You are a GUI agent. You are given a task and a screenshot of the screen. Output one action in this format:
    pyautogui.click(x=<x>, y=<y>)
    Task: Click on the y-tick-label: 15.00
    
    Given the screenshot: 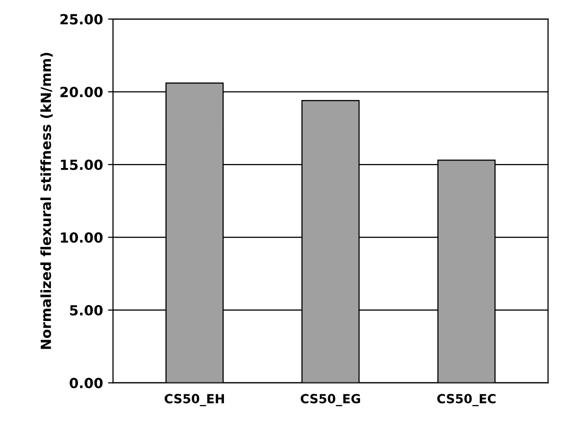 What is the action you would take?
    pyautogui.click(x=81, y=165)
    